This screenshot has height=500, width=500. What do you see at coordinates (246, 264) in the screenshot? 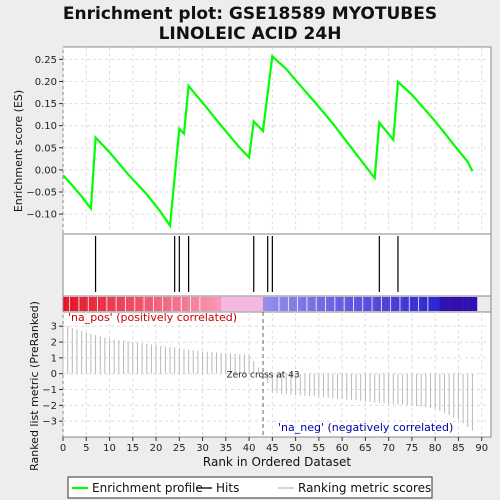
I see `hits-group` at bounding box center [246, 264].